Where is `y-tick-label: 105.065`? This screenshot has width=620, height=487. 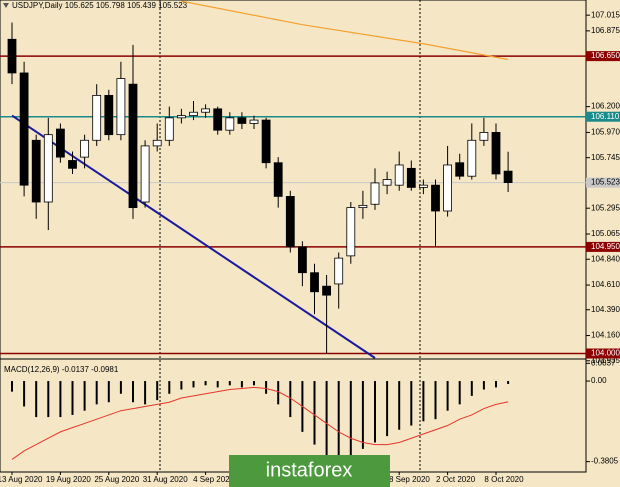
y-tick-label: 105.065 is located at coordinates (605, 233).